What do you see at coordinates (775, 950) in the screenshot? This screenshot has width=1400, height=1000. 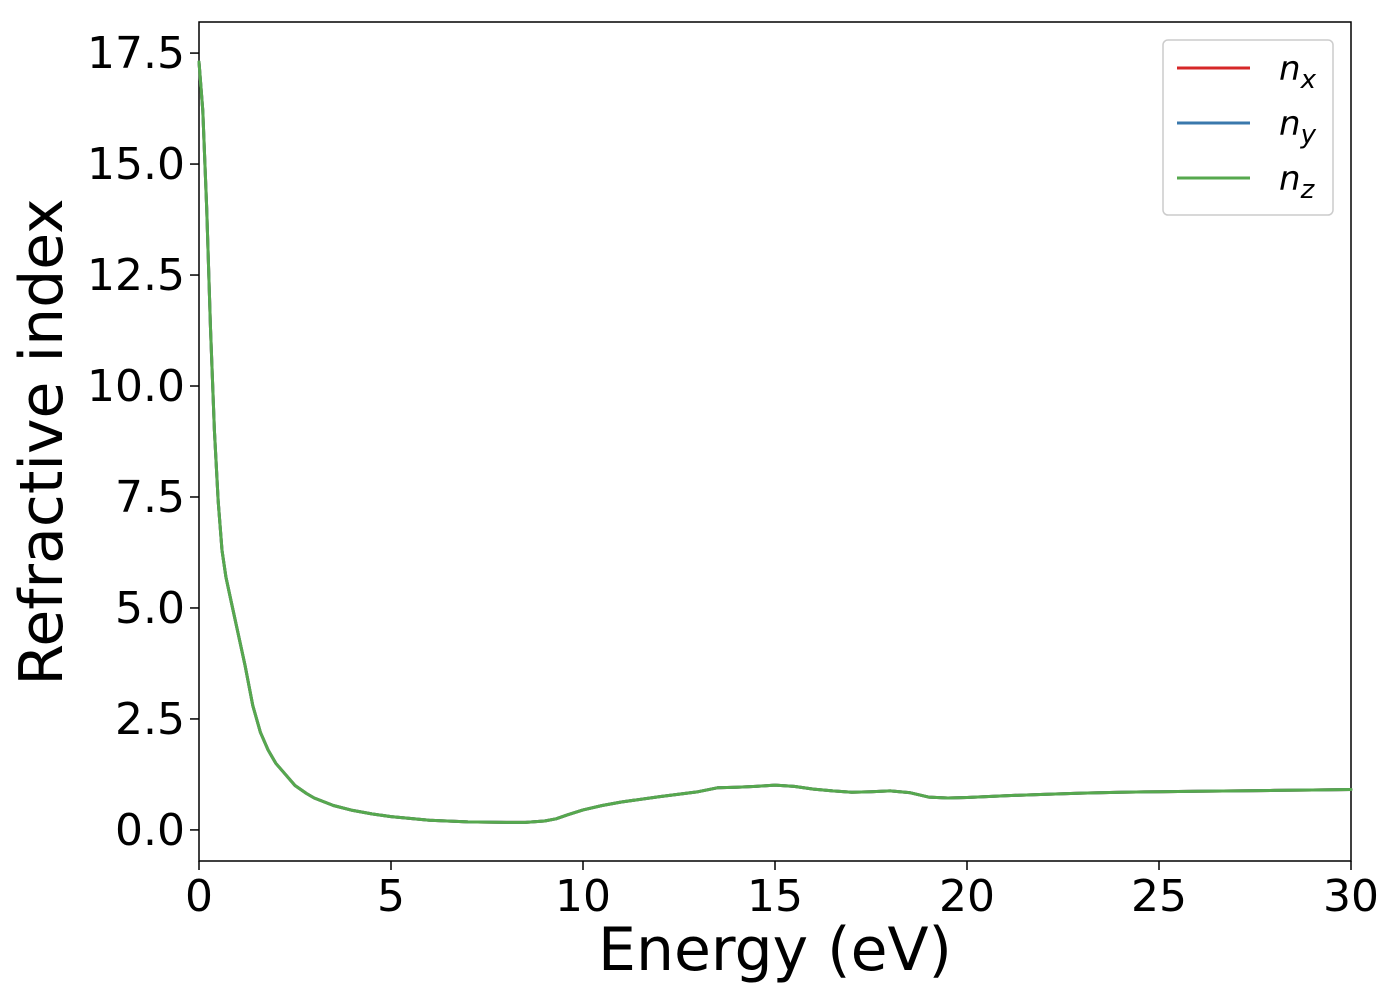 I see `x-axis-title: Energy (eV)` at bounding box center [775, 950].